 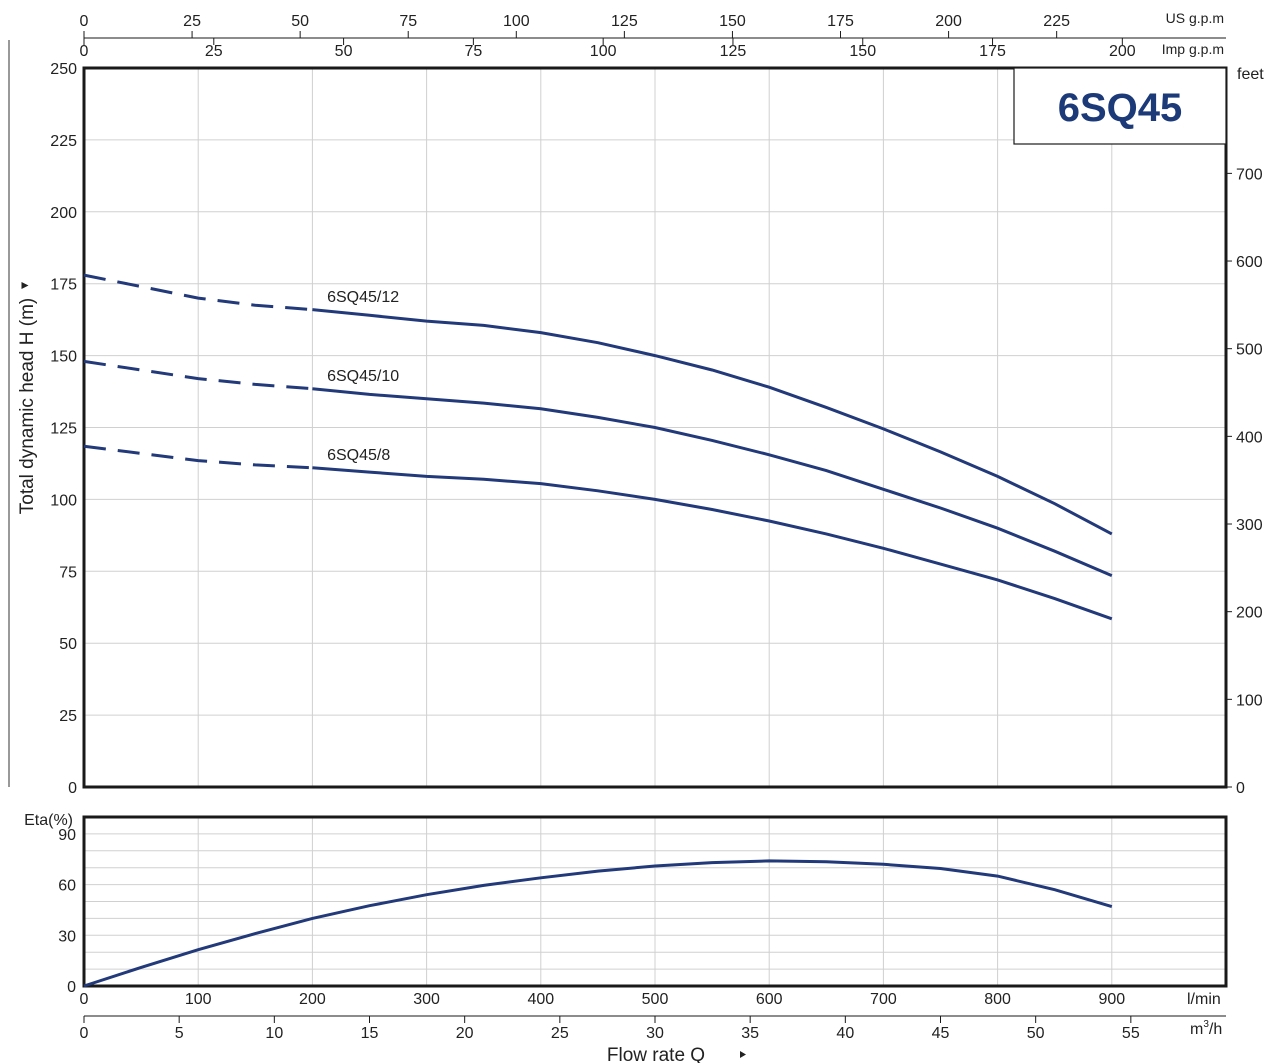 What do you see at coordinates (426, 999) in the screenshot?
I see `lmin-tick-label: 300` at bounding box center [426, 999].